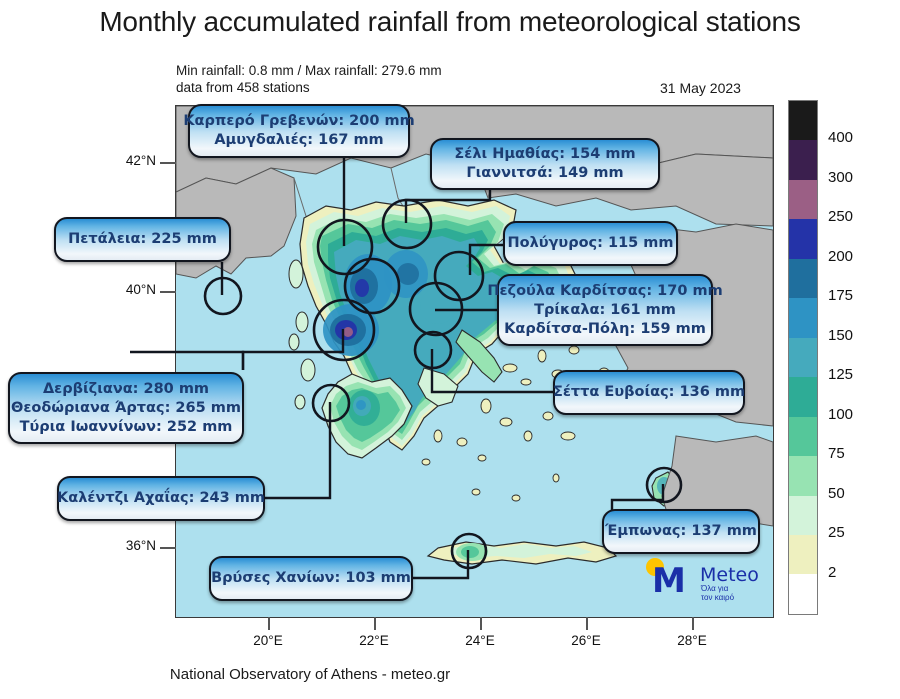  I want to click on callout-seli: Σέλι Ημαθίας: 154 mm Γιαννιτσά: 149 mm, so click(545, 164).